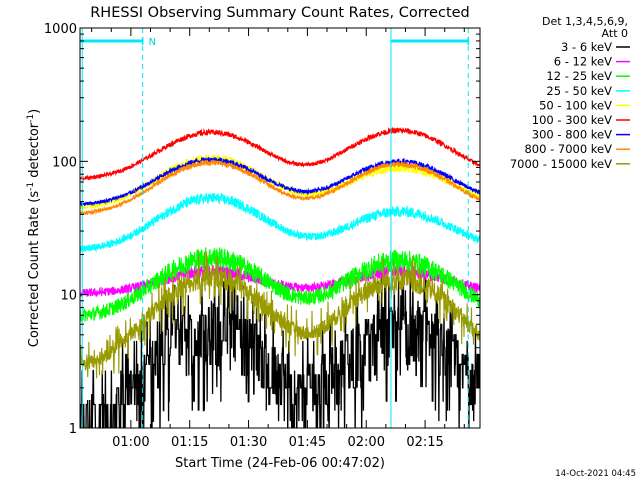 Image resolution: width=640 pixels, height=480 pixels. Describe the element at coordinates (31, 118) in the screenshot. I see `y-axis-label-sup-2: -1` at that location.